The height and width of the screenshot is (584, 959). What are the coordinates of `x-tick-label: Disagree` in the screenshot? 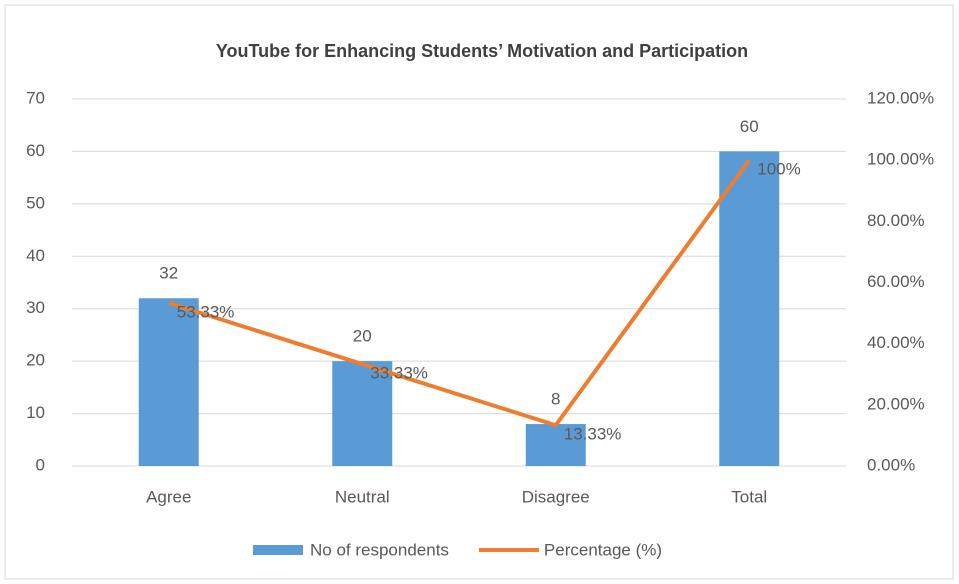 It's located at (556, 496).